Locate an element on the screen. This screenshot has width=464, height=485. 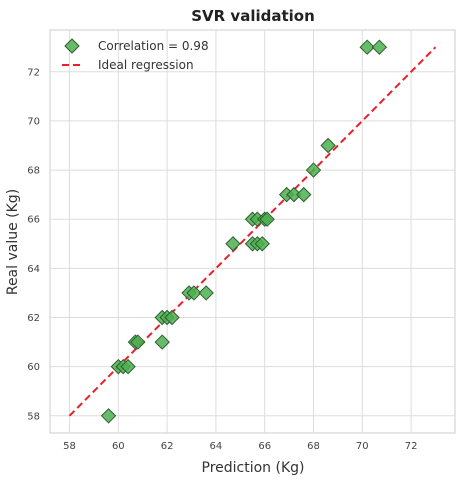
y-tick-label: 70 is located at coordinates (33, 121).